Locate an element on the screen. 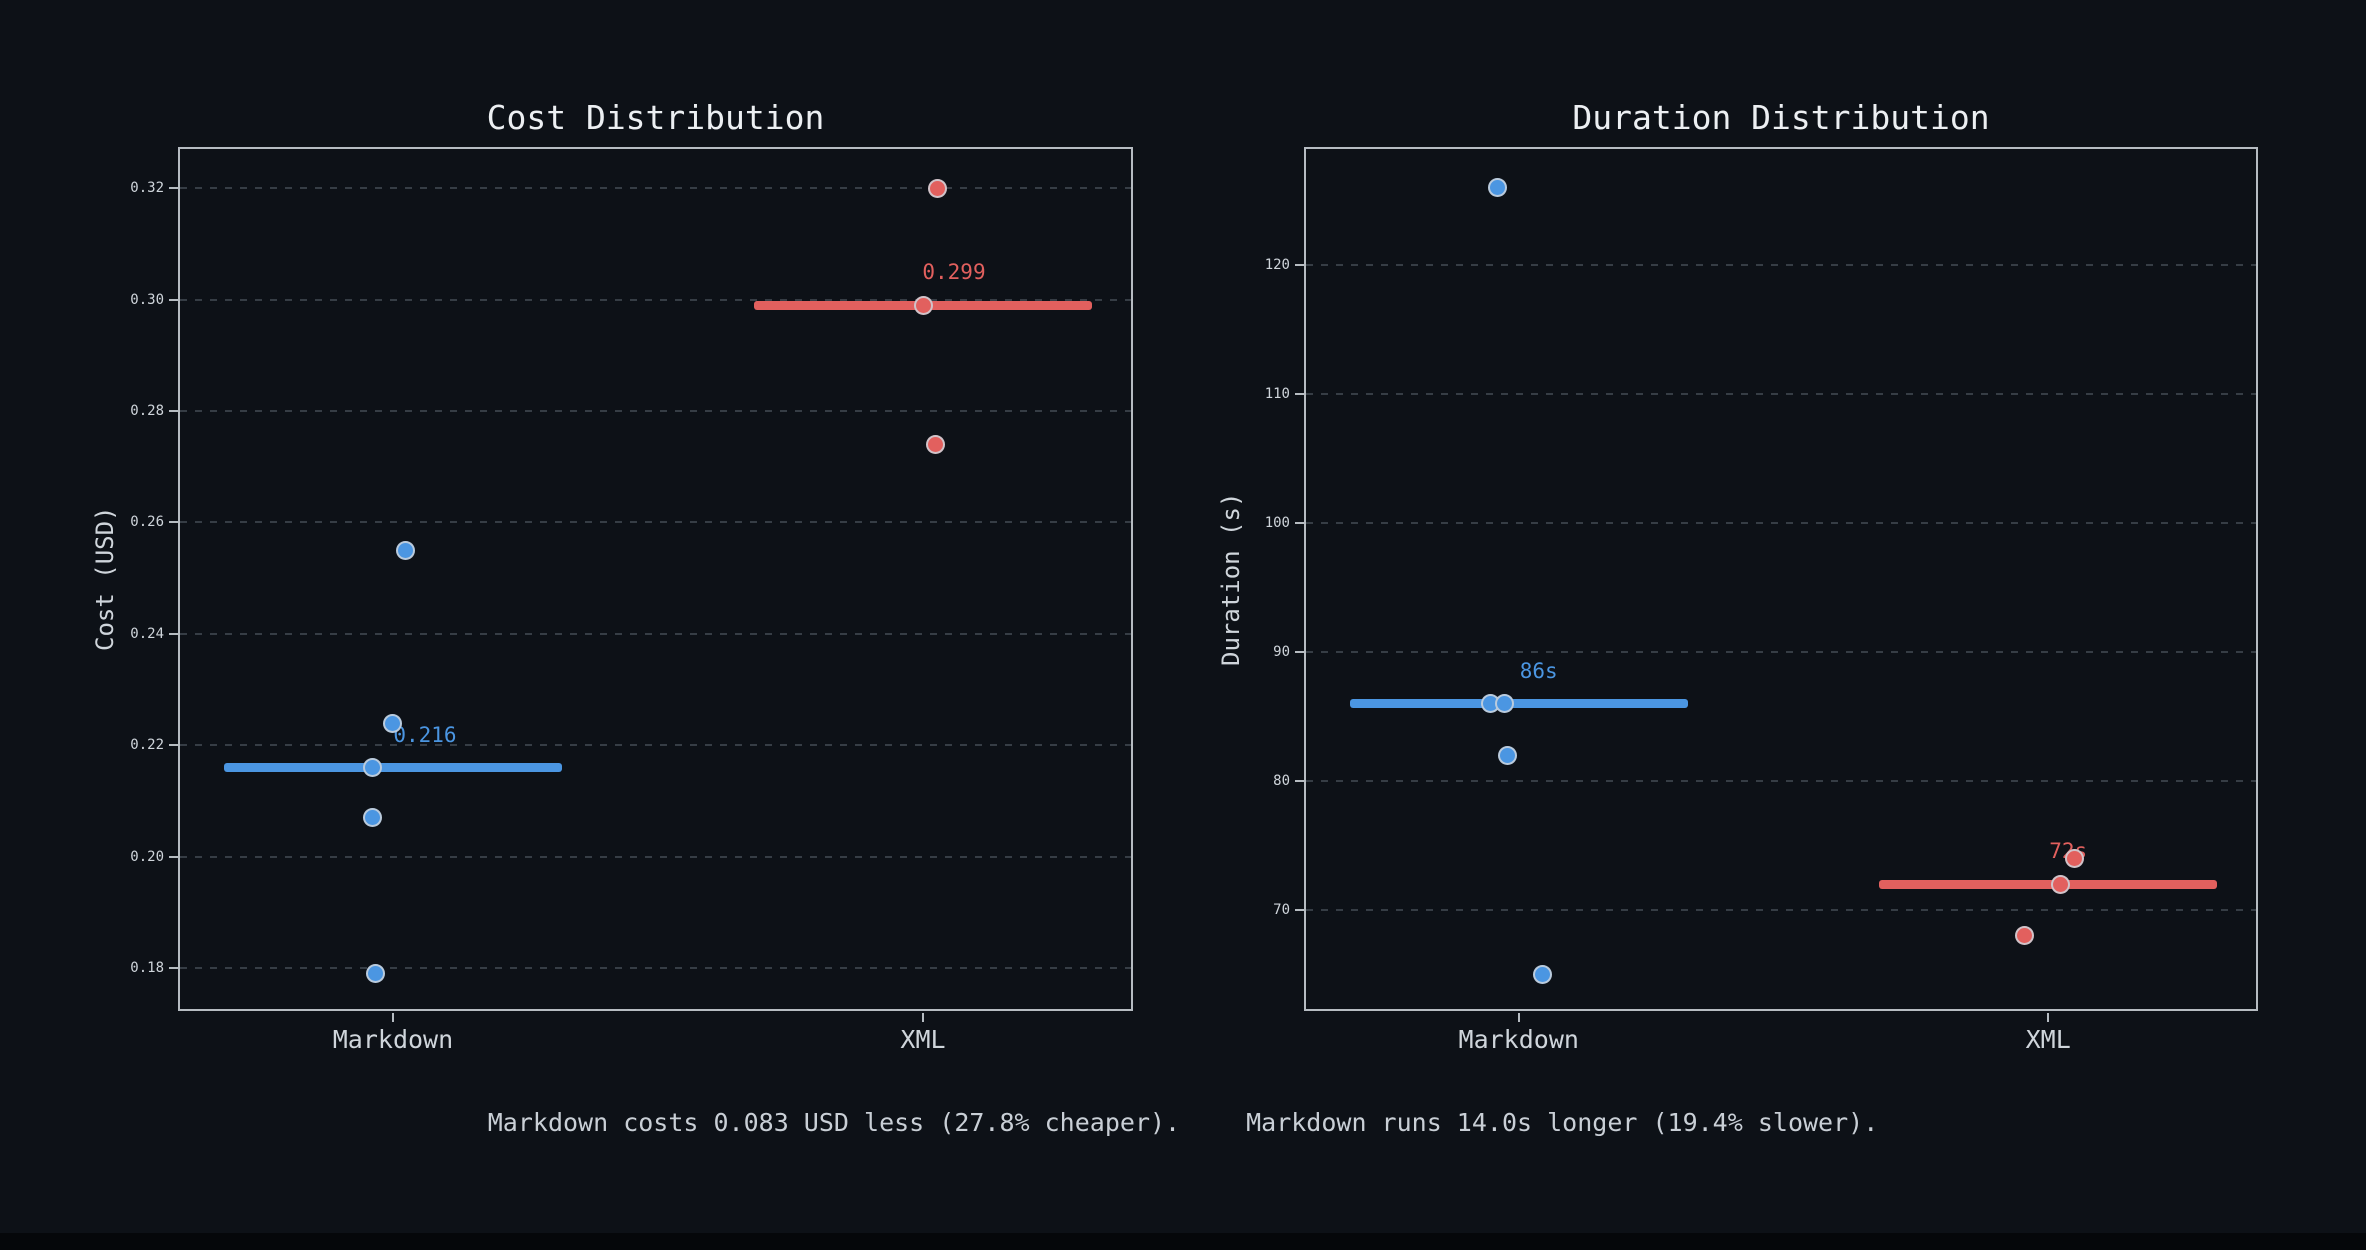 The height and width of the screenshot is (1250, 2366). duration-chart-ylabel: Duration (s) is located at coordinates (1231, 579).